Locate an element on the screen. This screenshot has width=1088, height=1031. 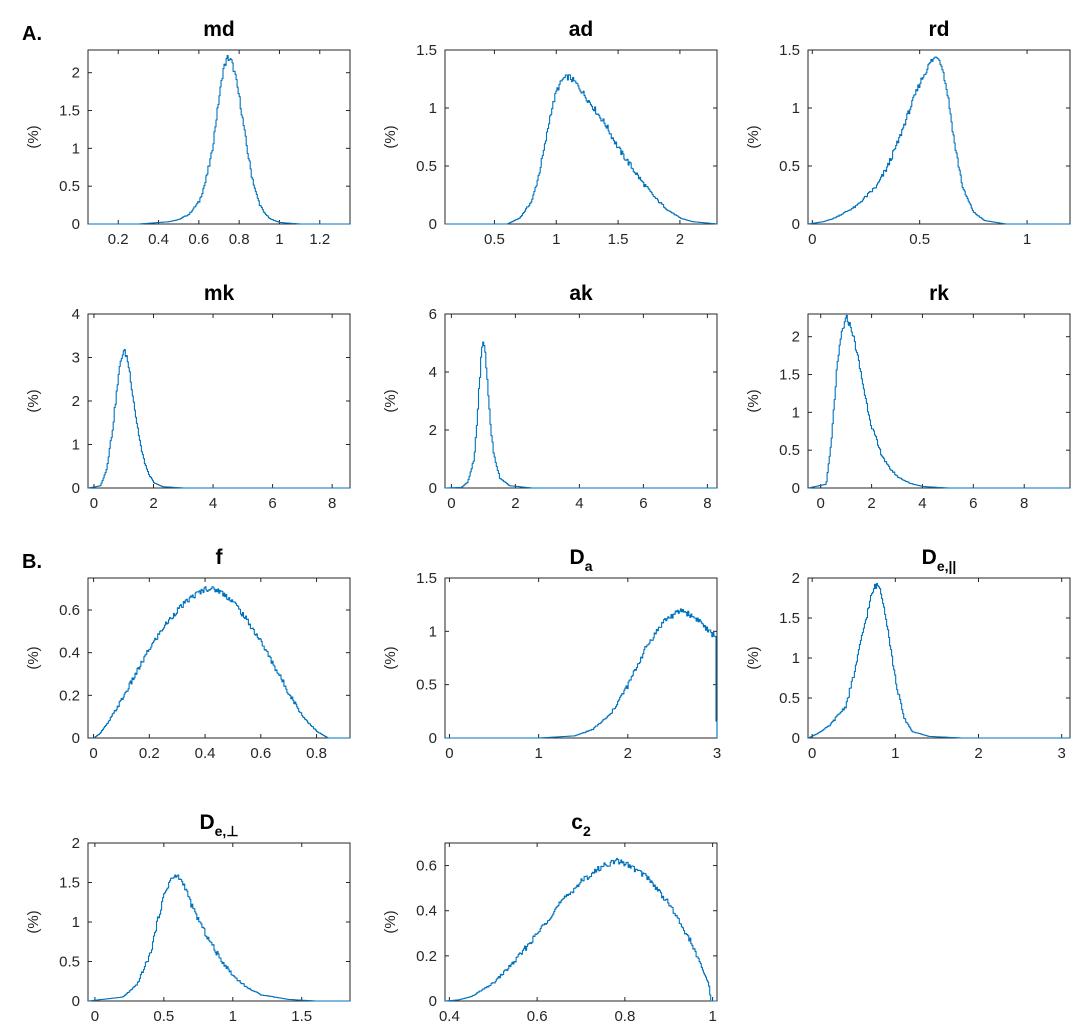
subplot-title: rk is located at coordinates (939, 293).